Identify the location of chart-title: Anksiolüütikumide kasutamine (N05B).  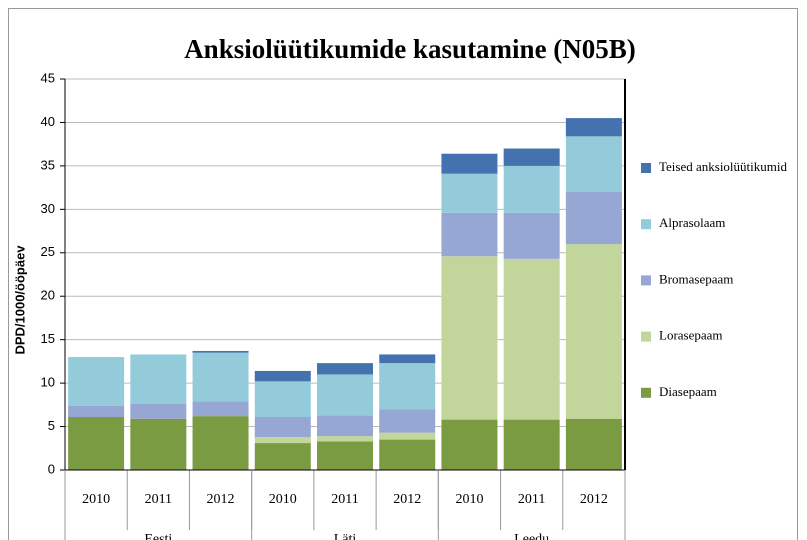
(410, 49).